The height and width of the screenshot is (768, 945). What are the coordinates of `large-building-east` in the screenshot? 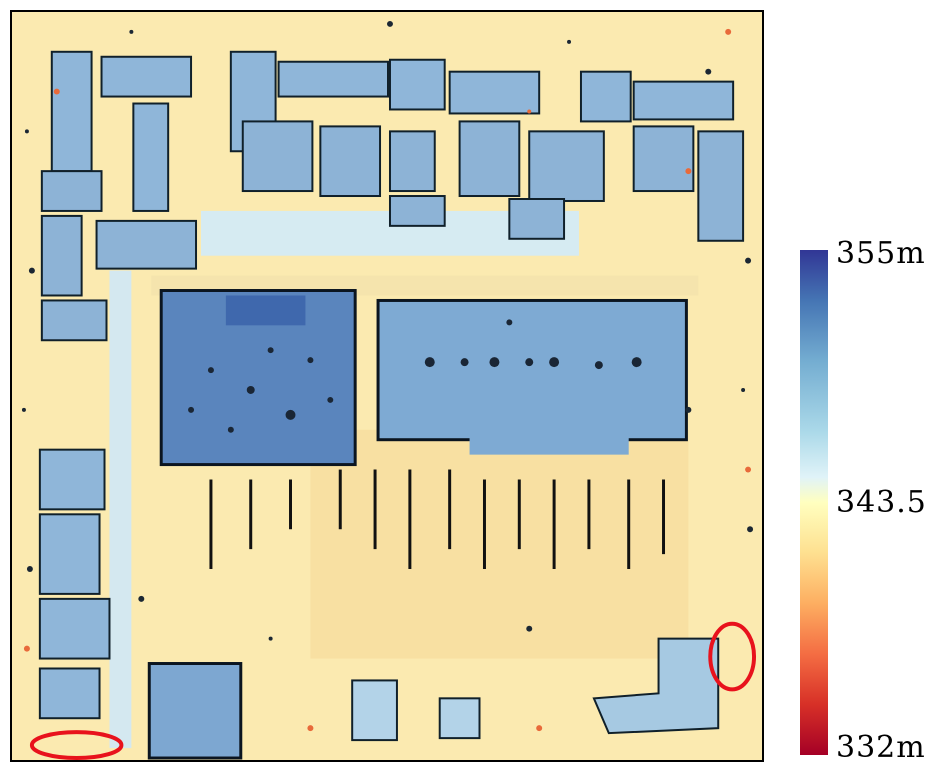 It's located at (532, 369).